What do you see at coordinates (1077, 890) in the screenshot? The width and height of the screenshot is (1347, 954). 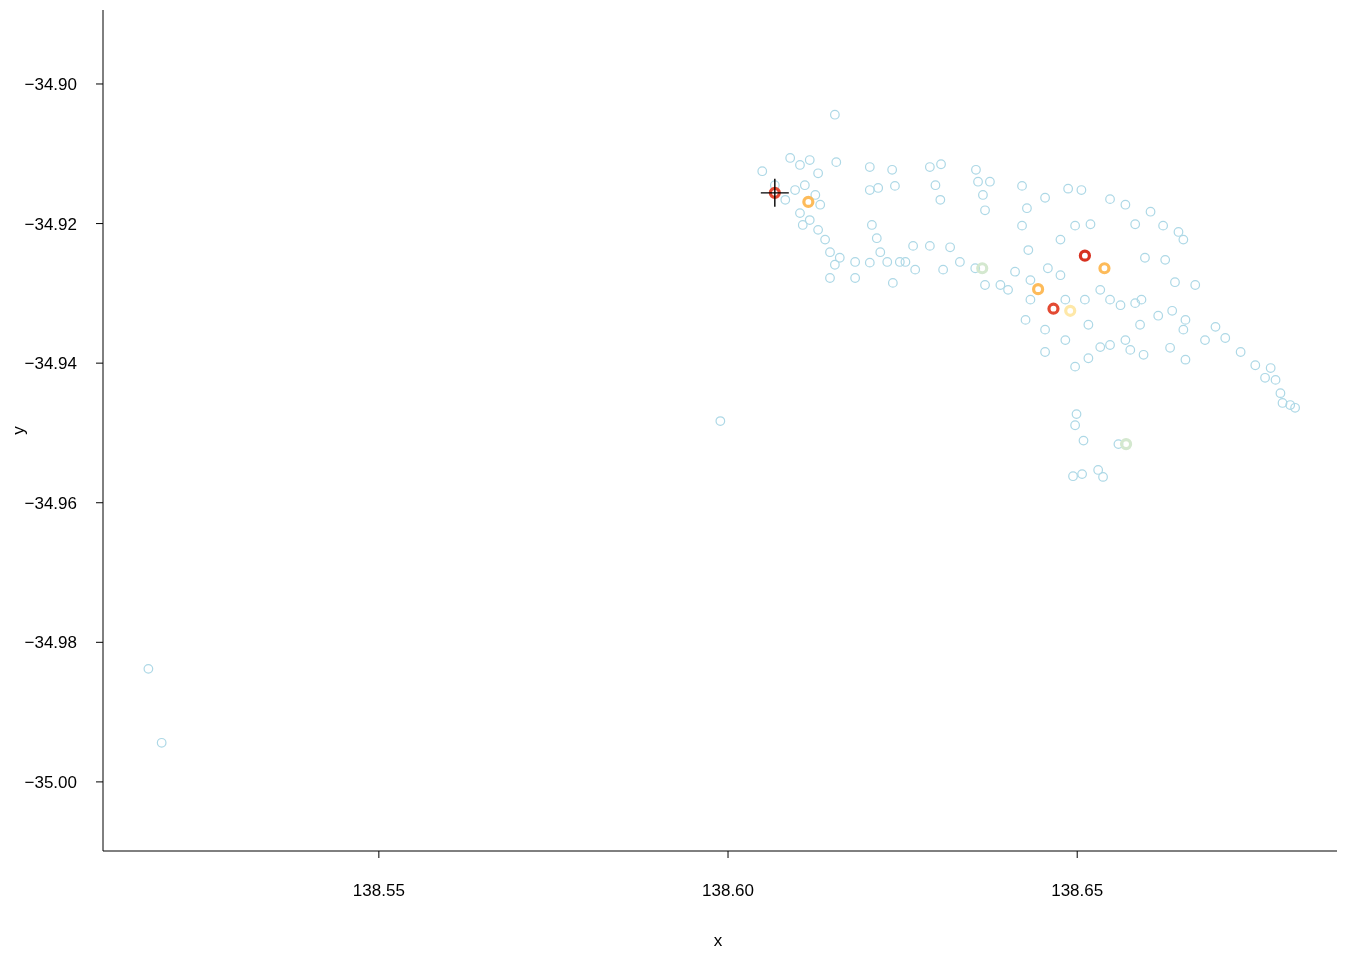 I see `x-tick-label: 138.65` at bounding box center [1077, 890].